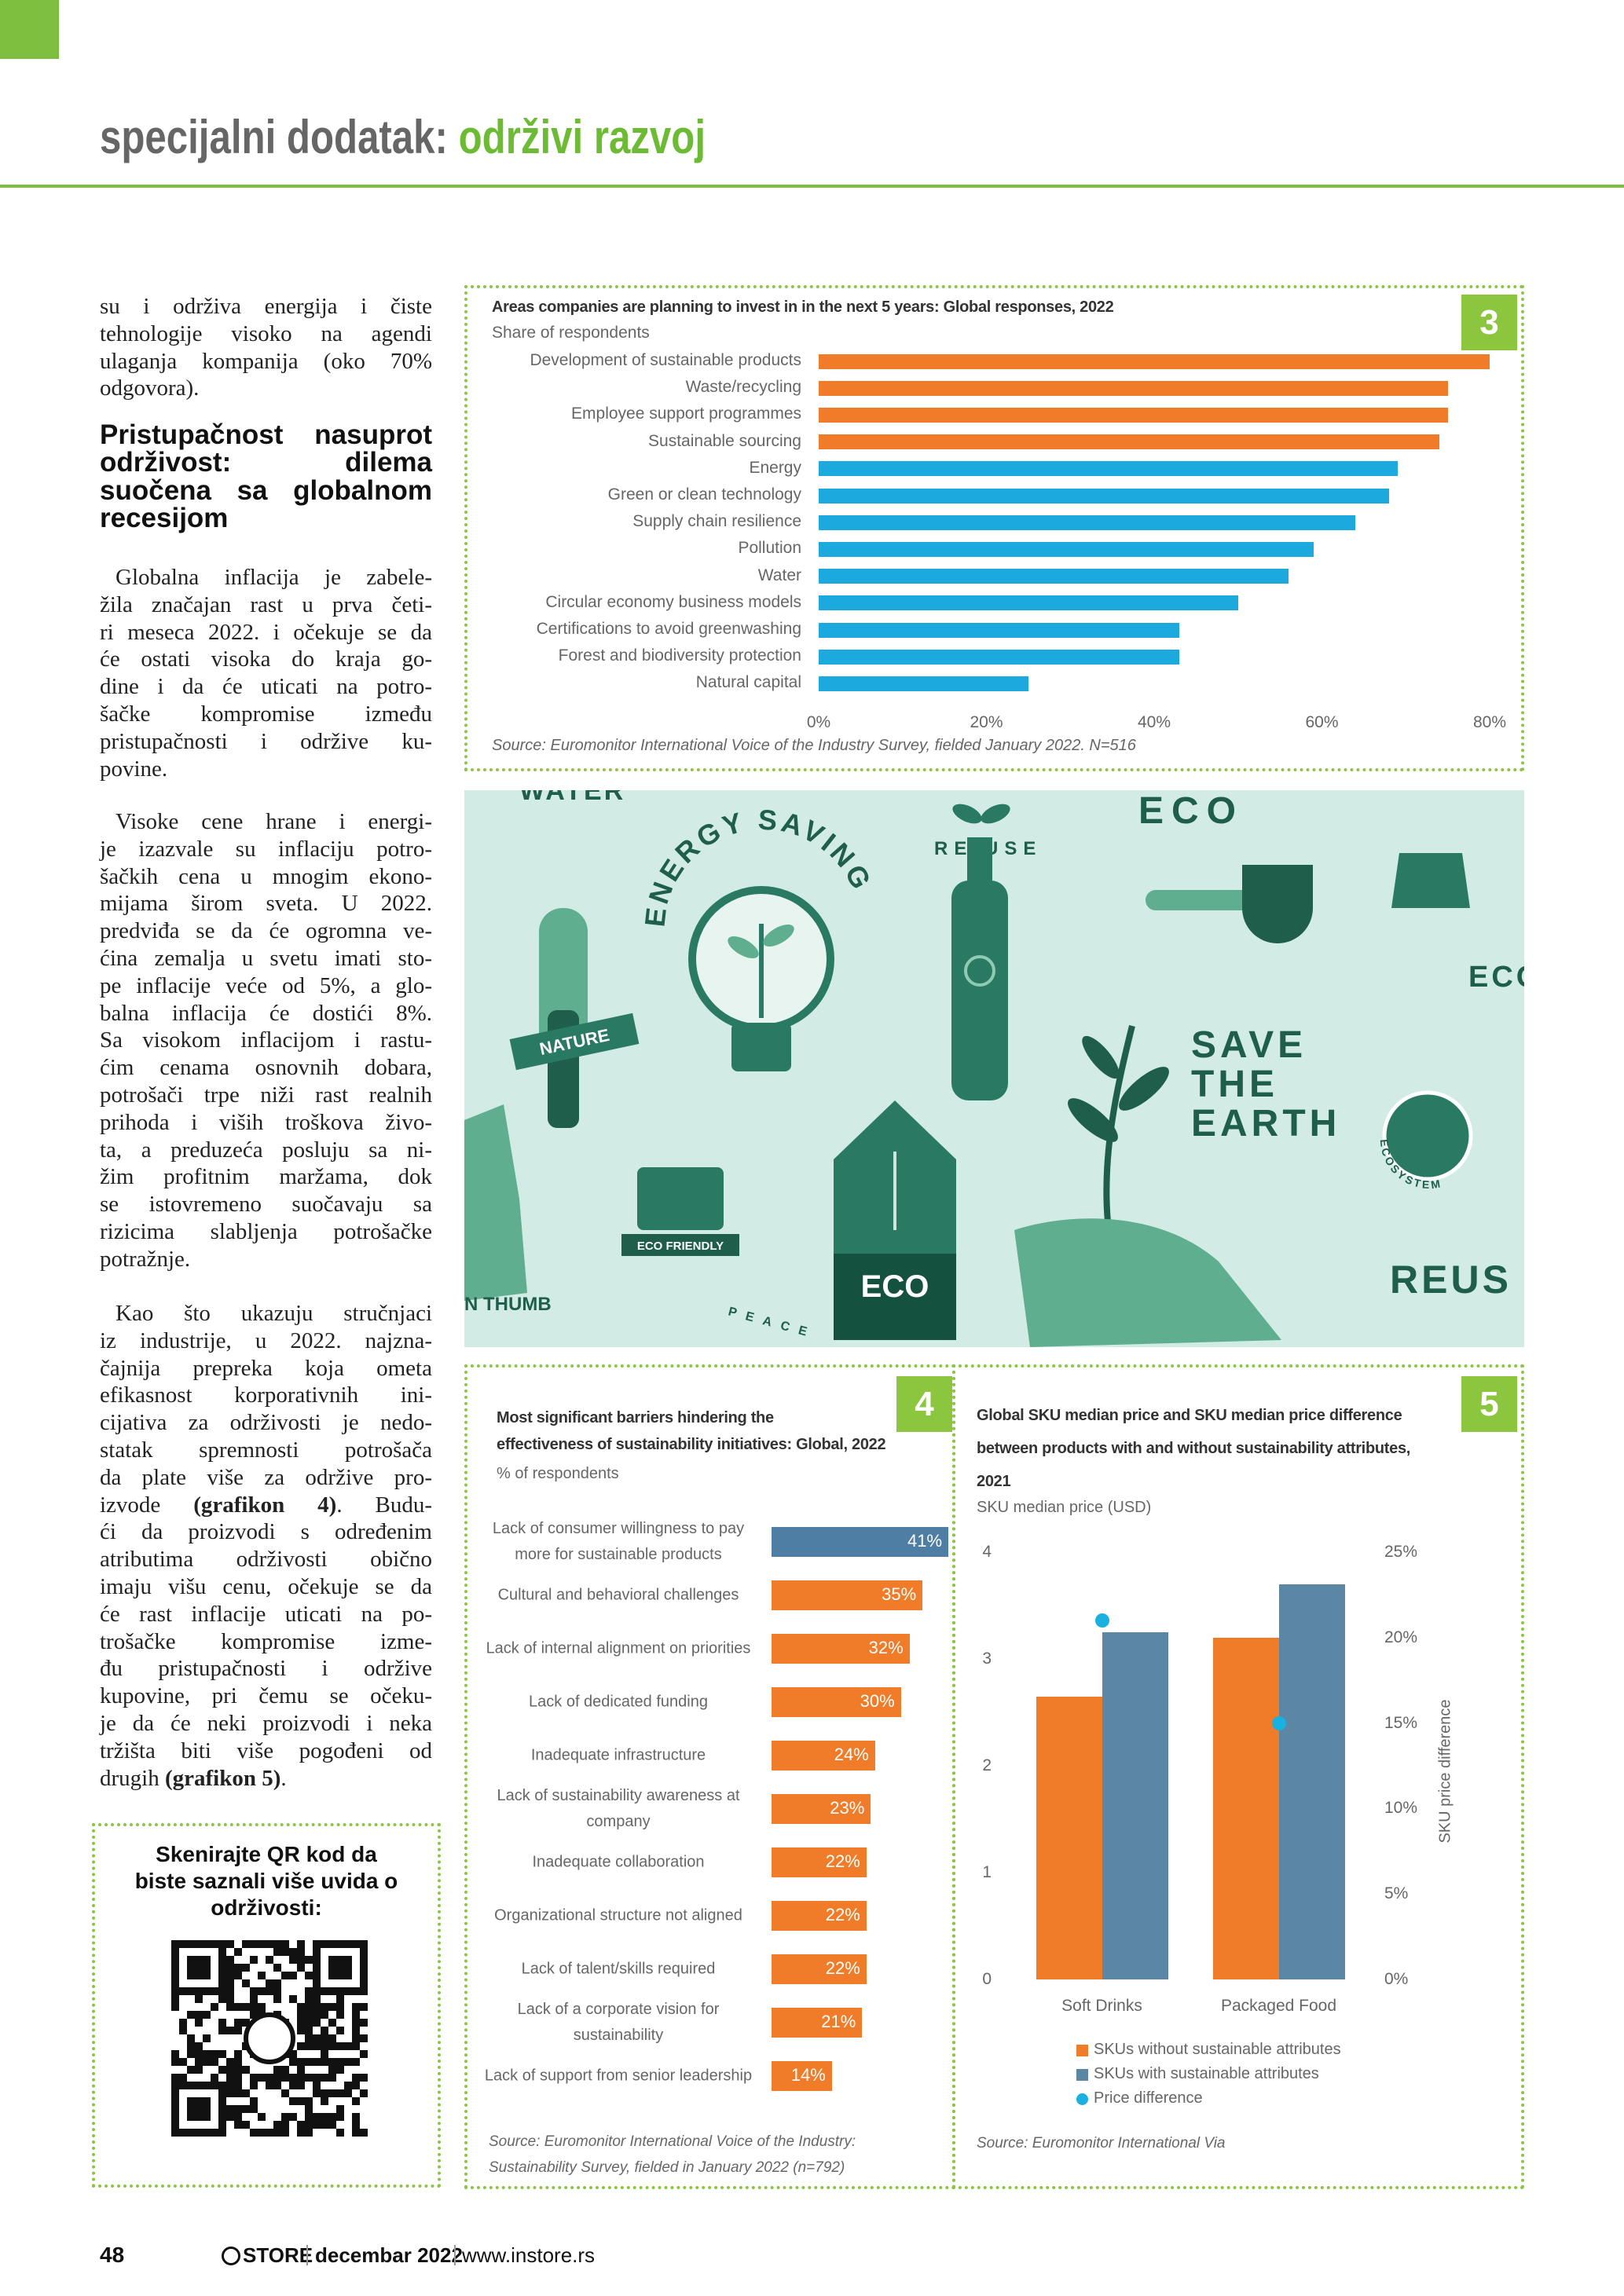  I want to click on text-run: . Budu-, so click(384, 1505).